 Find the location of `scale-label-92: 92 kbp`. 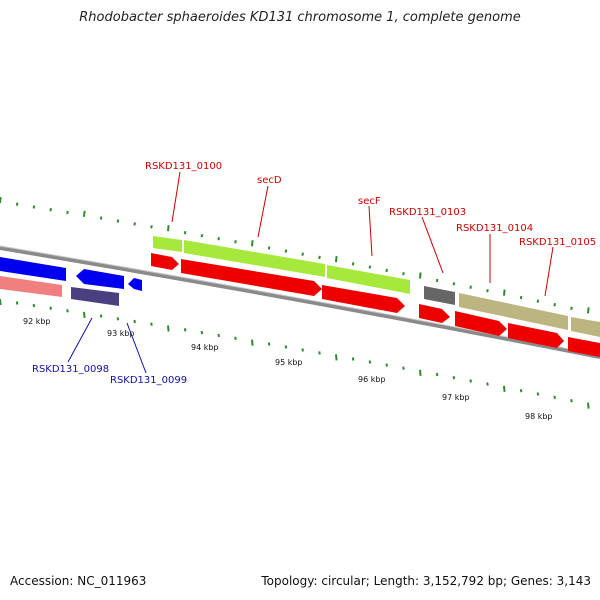

scale-label-92: 92 kbp is located at coordinates (37, 321).